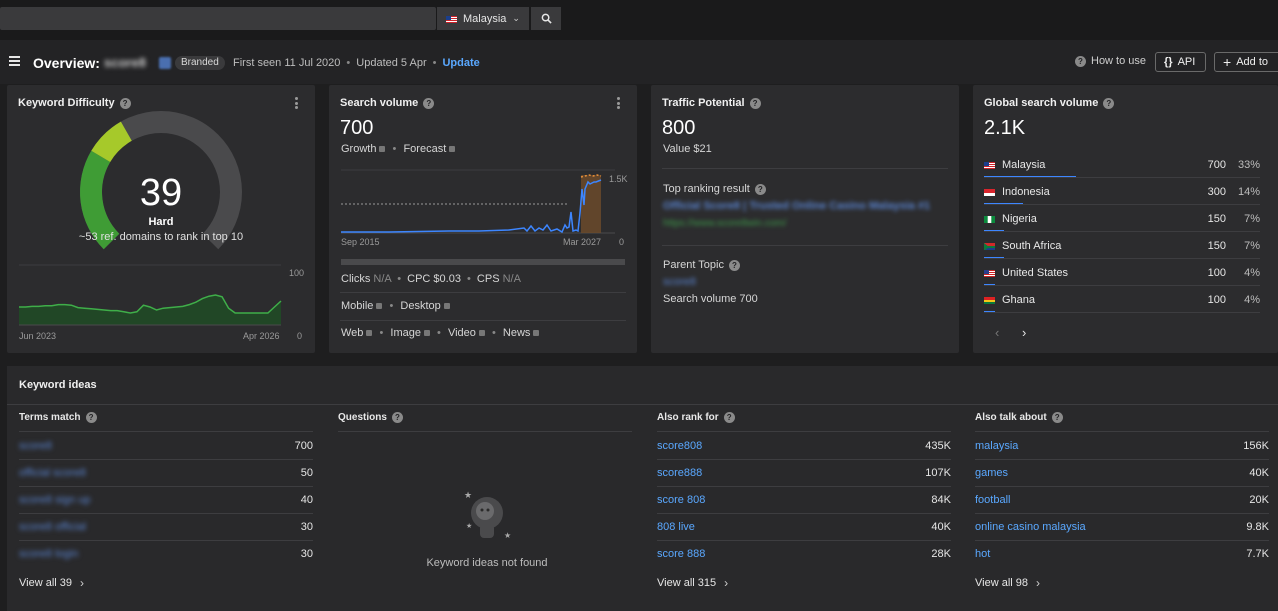 The width and height of the screenshot is (1278, 611). Describe the element at coordinates (725, 223) in the screenshot. I see `top-ranking-result-url: https://www.score8win.com/` at that location.